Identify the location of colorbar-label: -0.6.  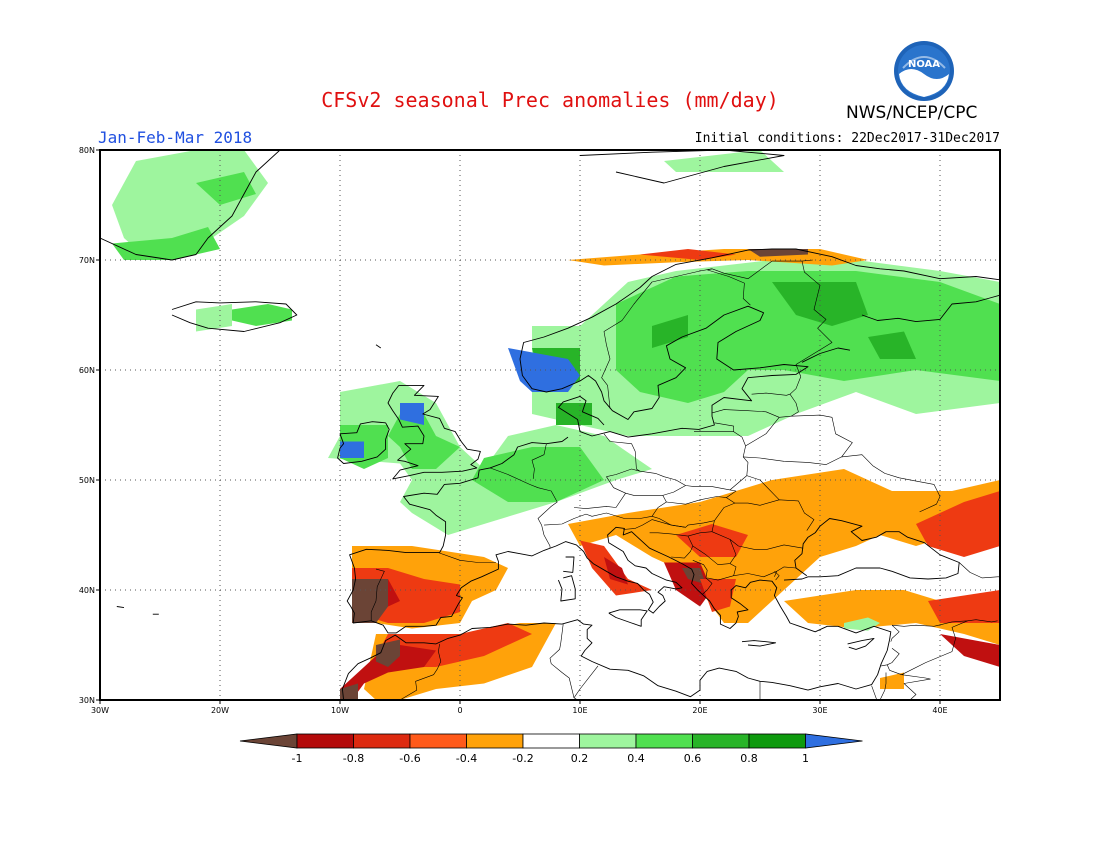
(409, 758).